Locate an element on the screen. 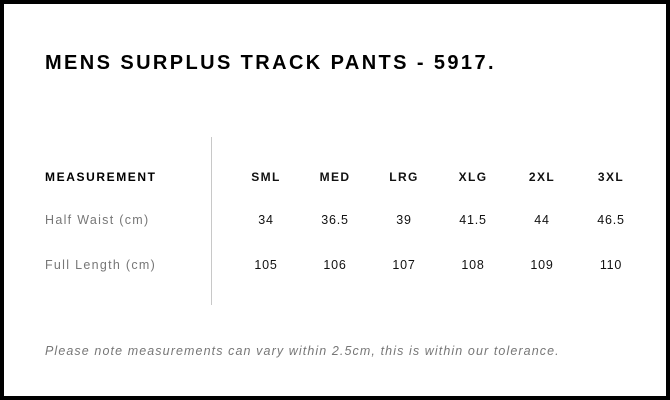  table-cell: 107 is located at coordinates (404, 265).